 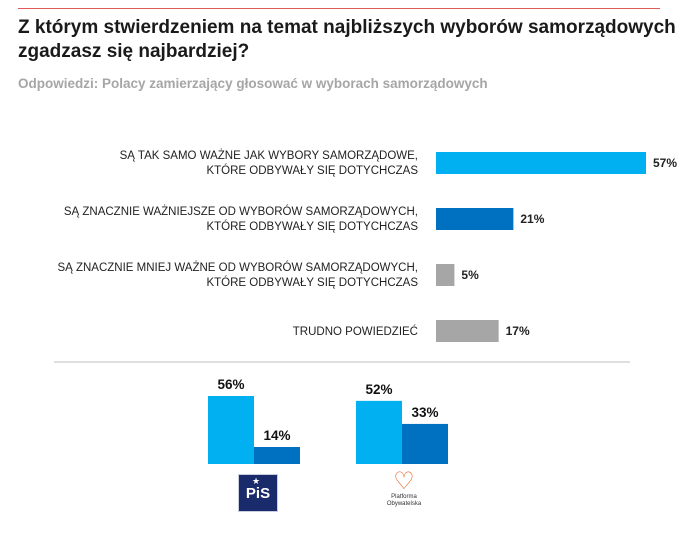 What do you see at coordinates (665, 163) in the screenshot?
I see `value-label-1: 57%` at bounding box center [665, 163].